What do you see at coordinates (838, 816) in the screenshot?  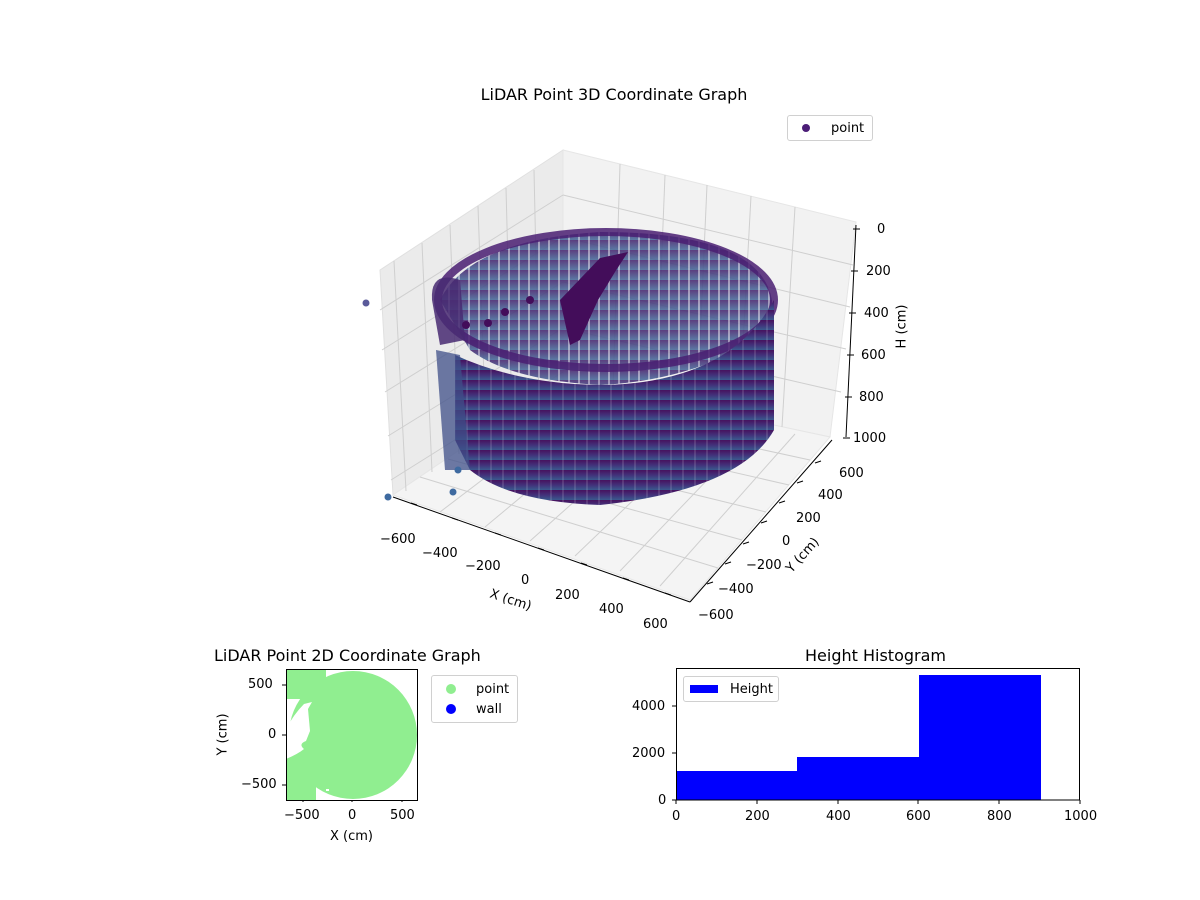 I see `histogram-xtick: 400` at bounding box center [838, 816].